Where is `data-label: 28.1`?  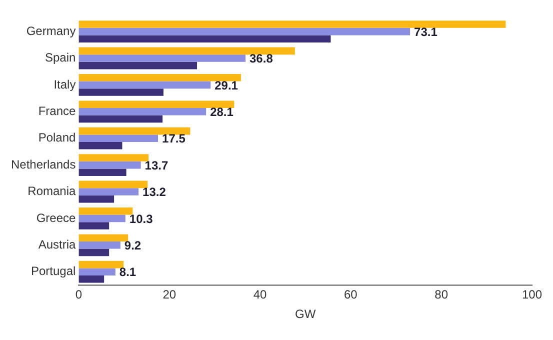 data-label: 28.1 is located at coordinates (222, 111).